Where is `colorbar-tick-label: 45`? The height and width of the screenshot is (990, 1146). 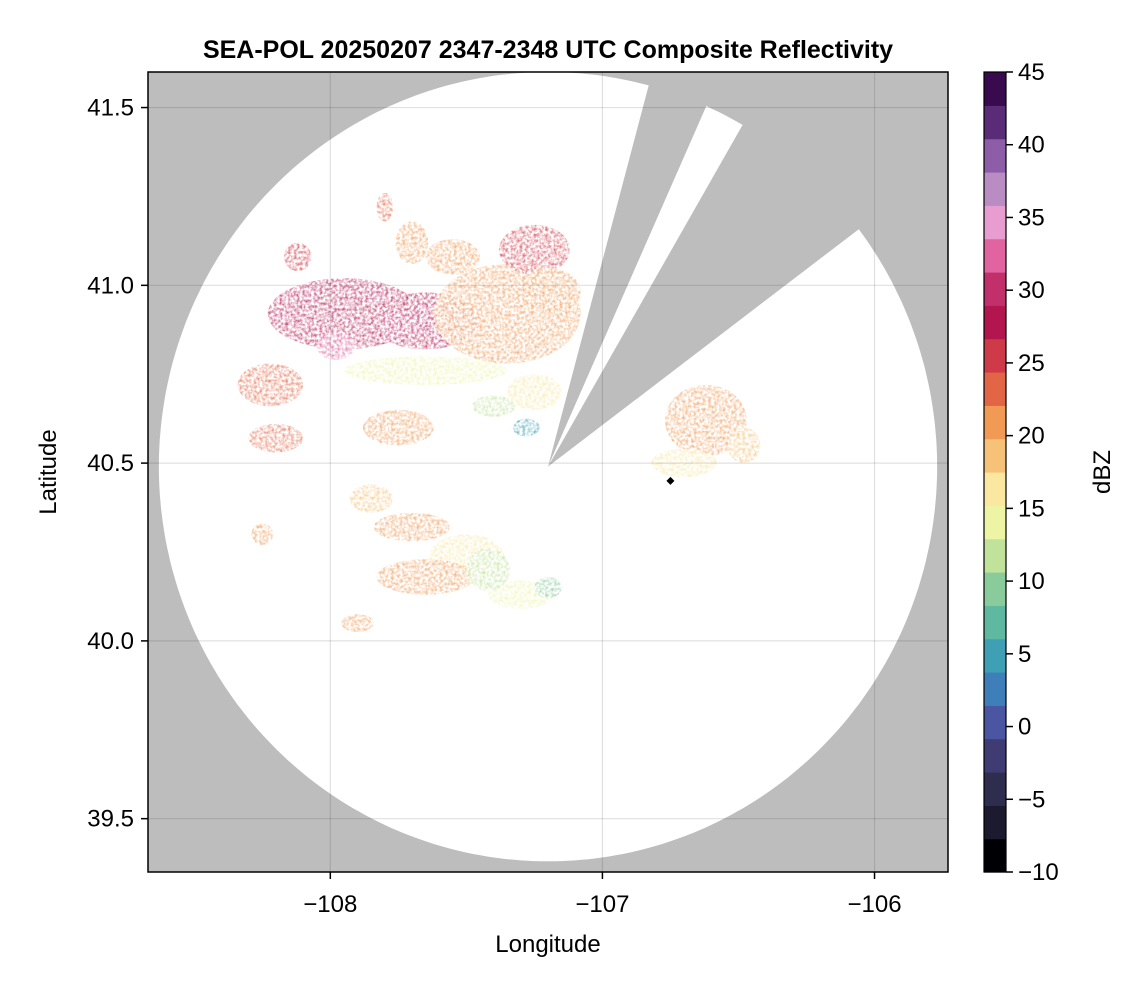
colorbar-tick-label: 45 is located at coordinates (1031, 72).